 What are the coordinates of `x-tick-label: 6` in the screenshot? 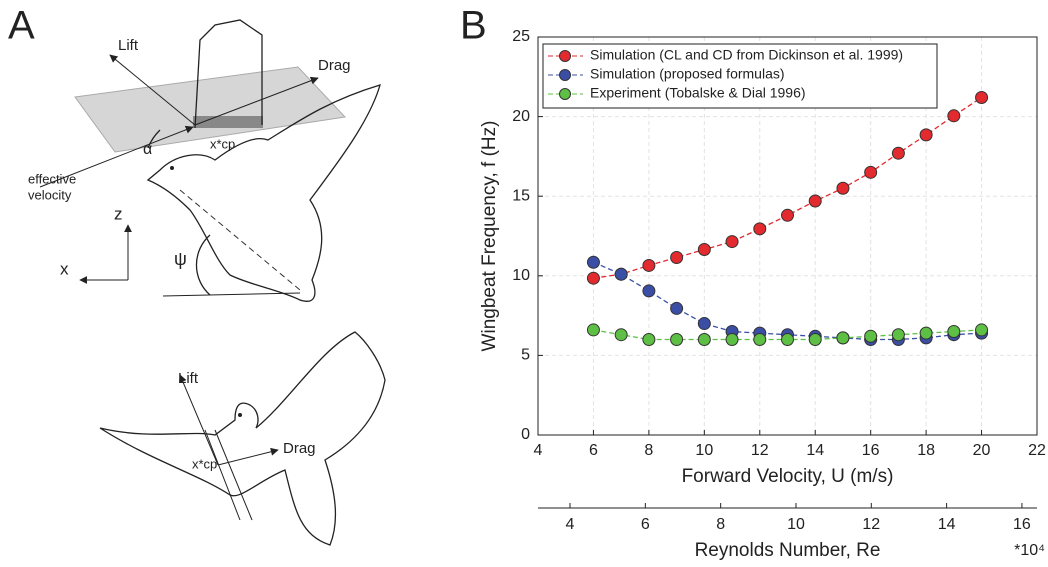 It's located at (593, 450).